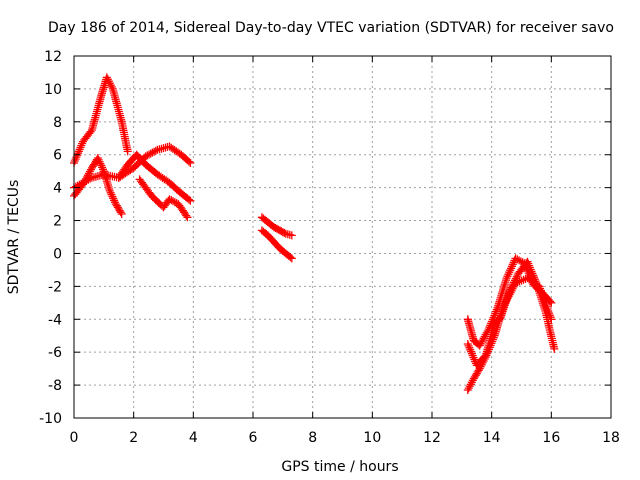  Describe the element at coordinates (253, 438) in the screenshot. I see `x-tick-label: 6` at that location.